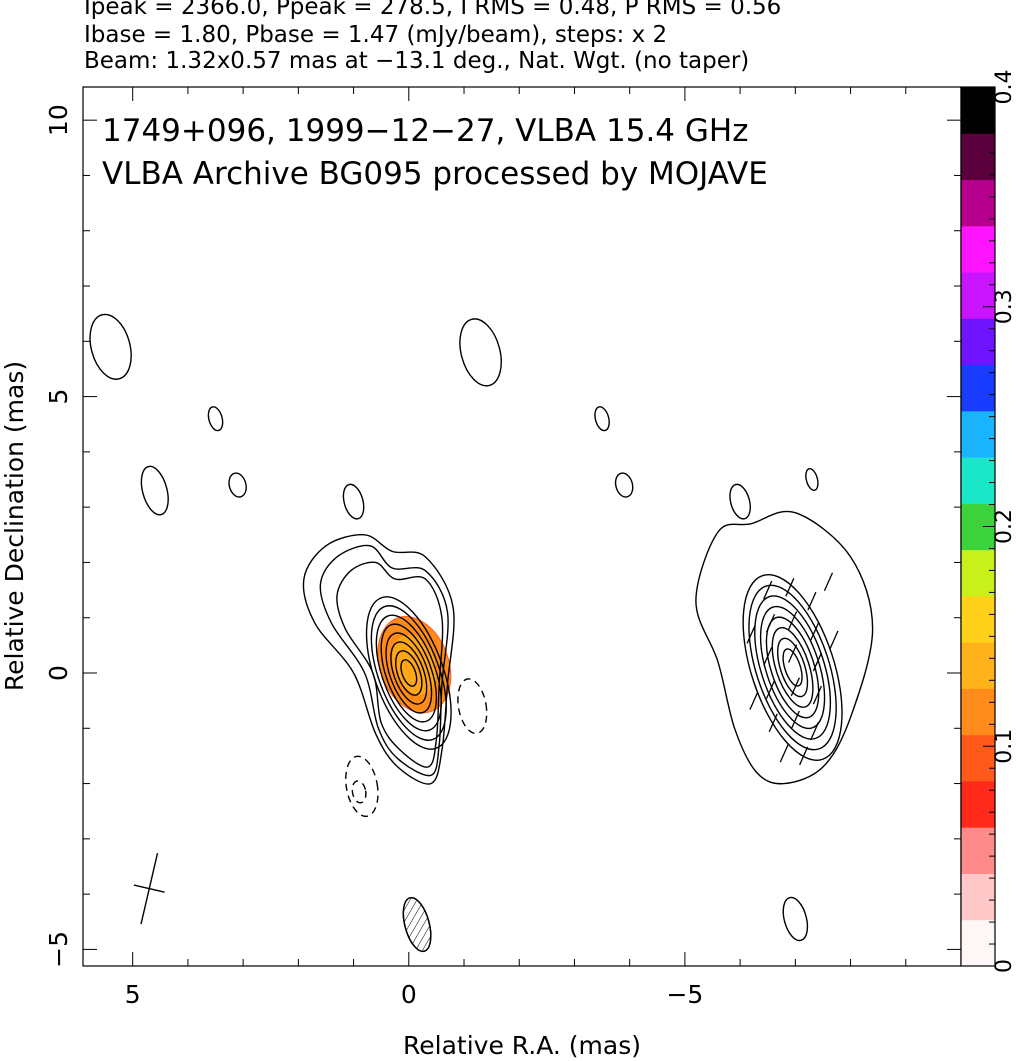 The width and height of the screenshot is (1022, 1061). Describe the element at coordinates (14, 526) in the screenshot. I see `y-axis-label: Relative Declination (mas)` at that location.